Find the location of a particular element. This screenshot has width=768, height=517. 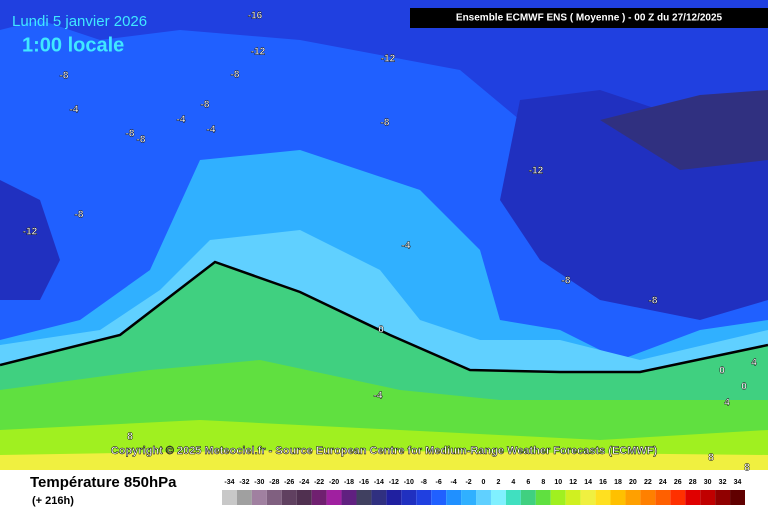

scale-label: 24 is located at coordinates (663, 482).